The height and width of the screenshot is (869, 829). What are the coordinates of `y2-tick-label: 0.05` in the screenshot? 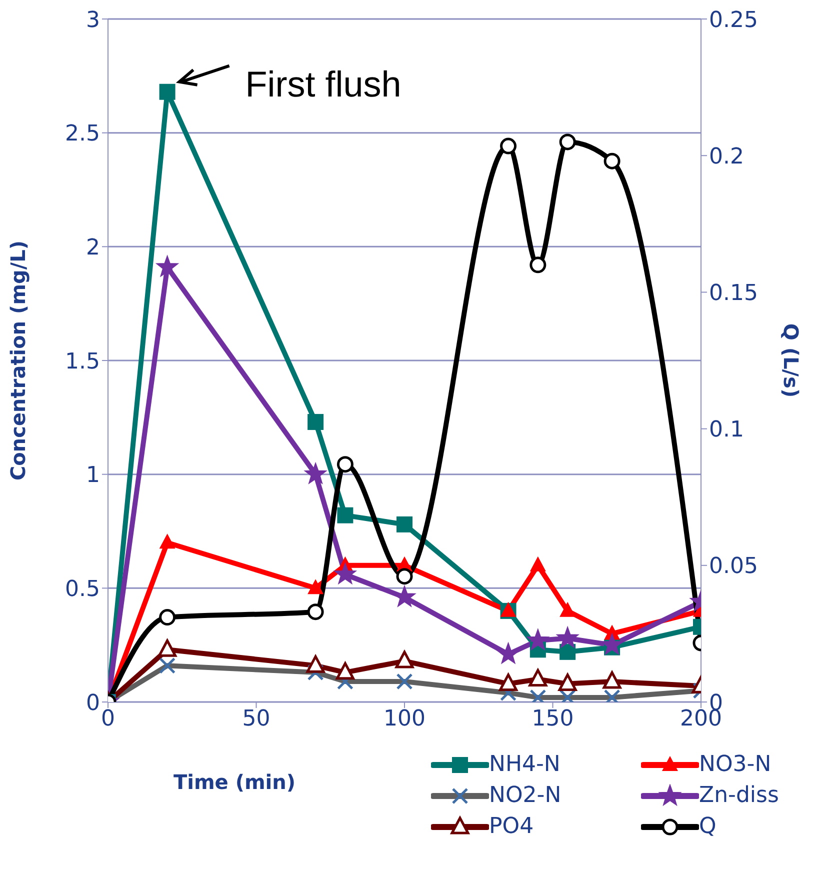 It's located at (733, 567).